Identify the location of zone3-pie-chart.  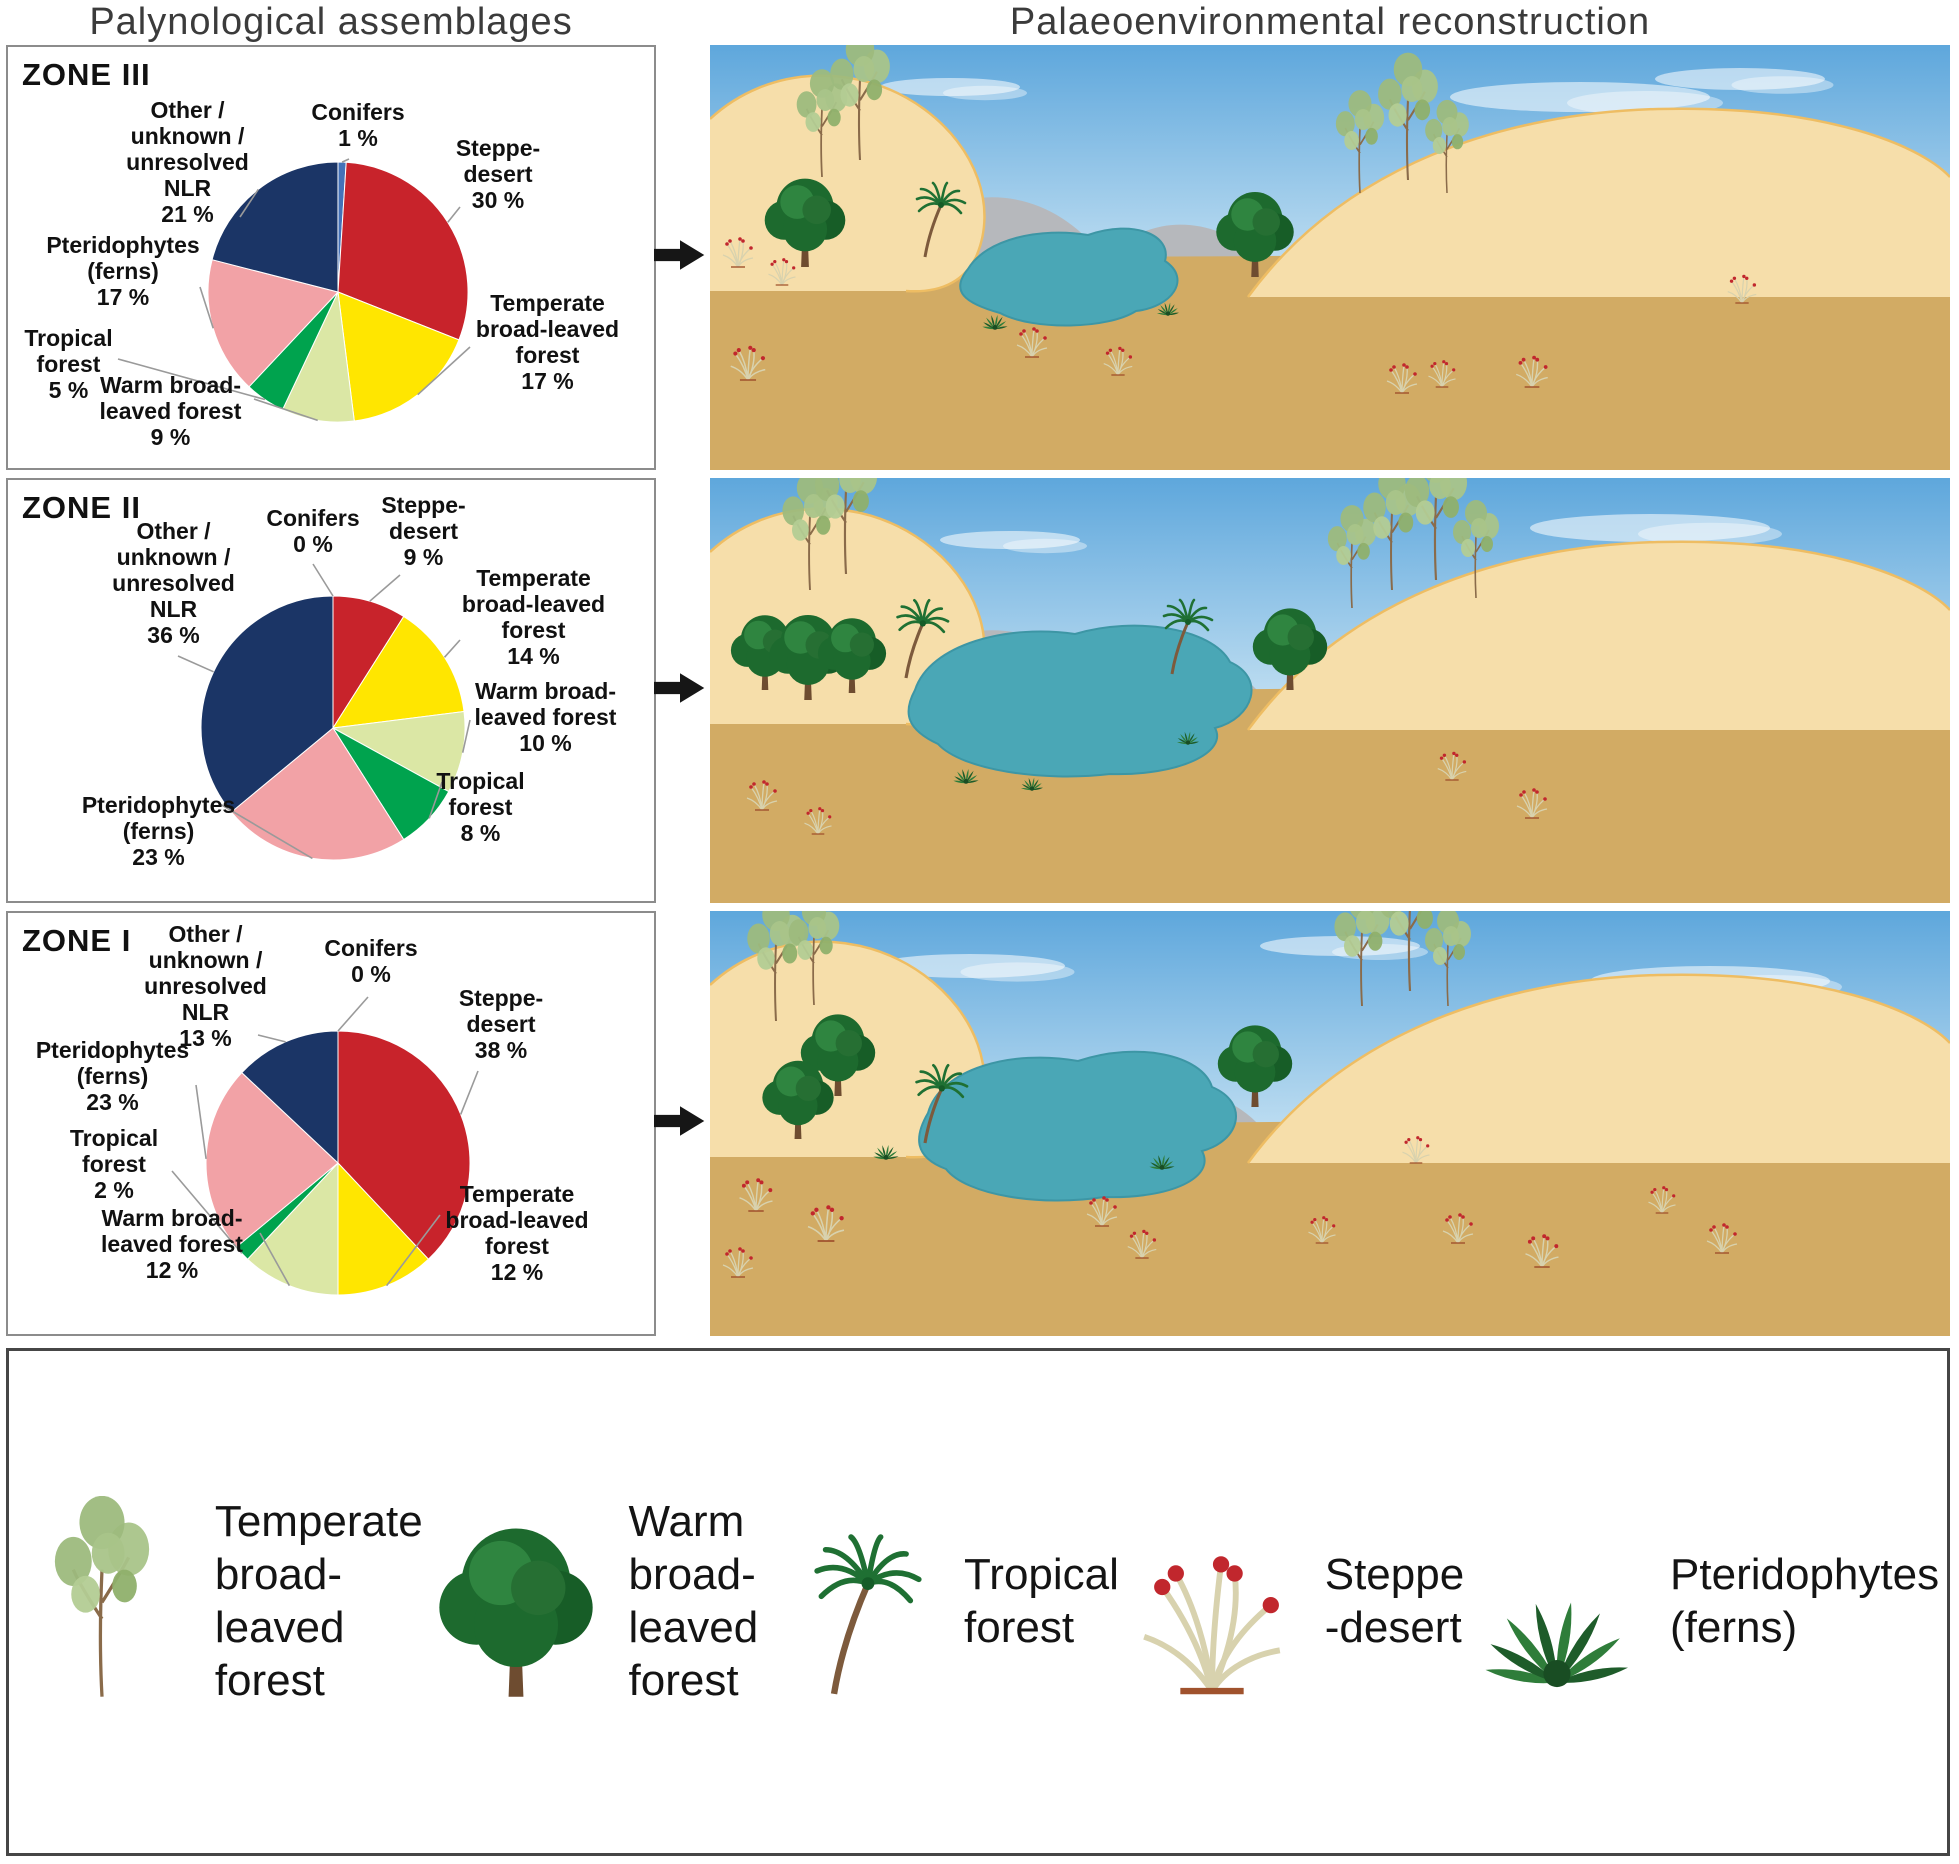
(294, 290).